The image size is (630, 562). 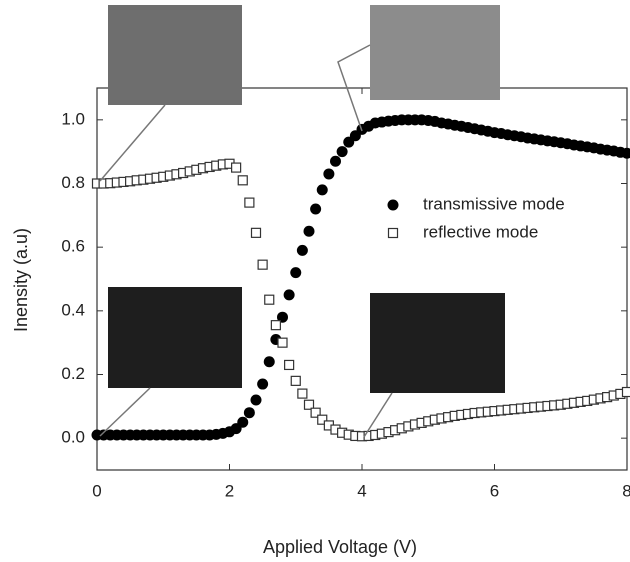 I want to click on y-tick-label: 0.0, so click(x=73, y=437).